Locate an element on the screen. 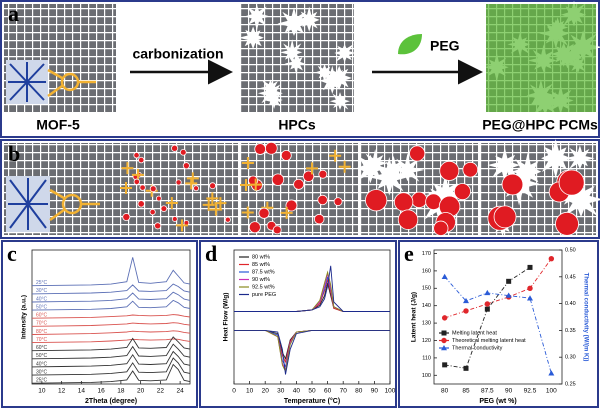 The image size is (600, 409). panel-label: c is located at coordinates (12, 253).